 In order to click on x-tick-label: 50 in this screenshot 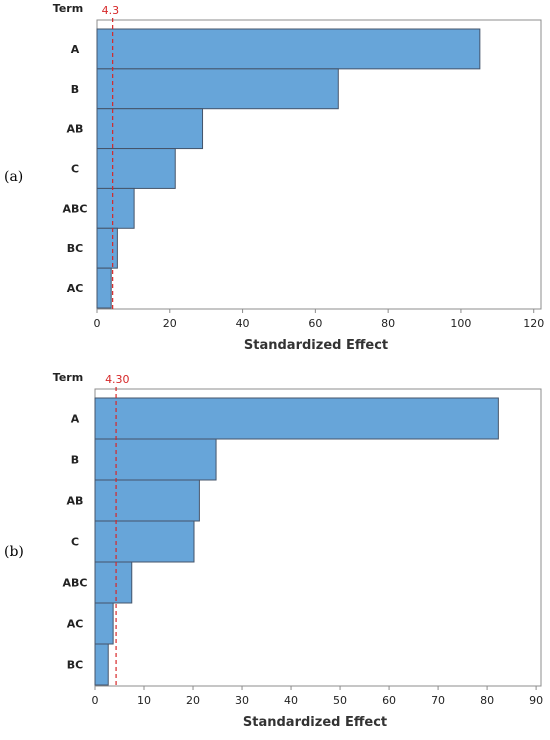, I will do `click(340, 700)`.